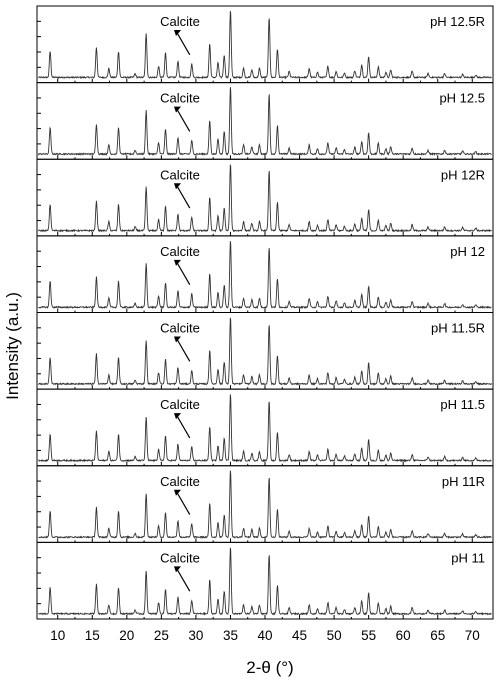 The image size is (498, 687). Describe the element at coordinates (12, 346) in the screenshot. I see `y-axis-title: Intensity (a.u.)` at that location.